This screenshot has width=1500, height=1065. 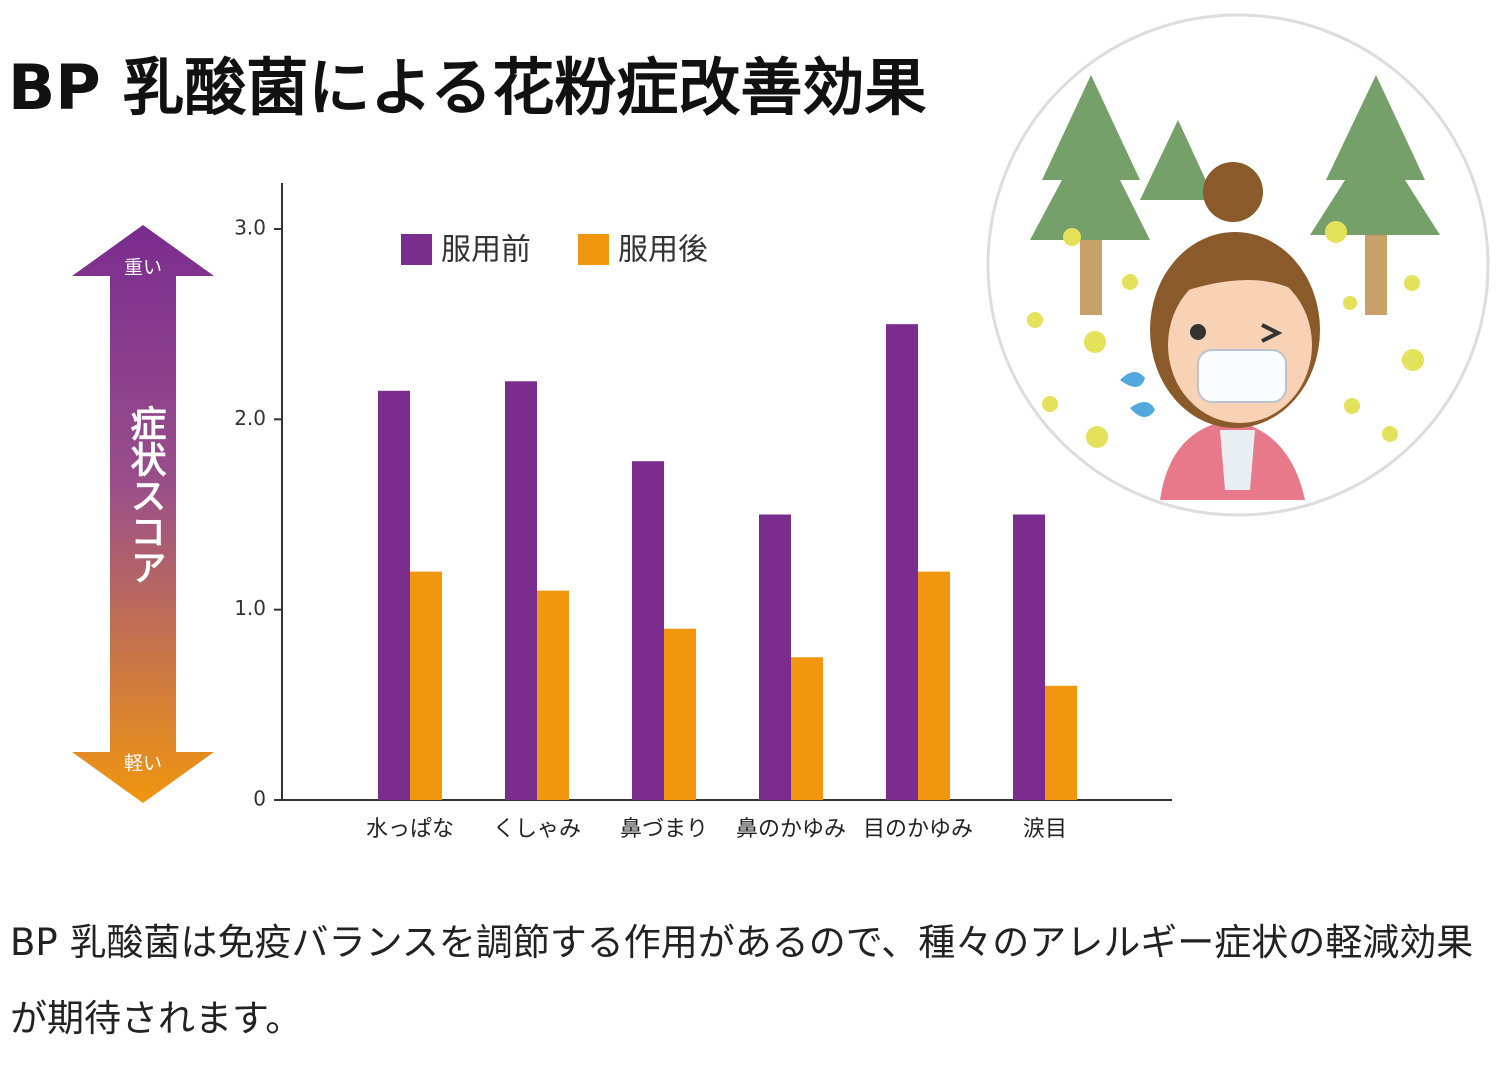 What do you see at coordinates (486, 250) in the screenshot?
I see `legend-label: 服用前` at bounding box center [486, 250].